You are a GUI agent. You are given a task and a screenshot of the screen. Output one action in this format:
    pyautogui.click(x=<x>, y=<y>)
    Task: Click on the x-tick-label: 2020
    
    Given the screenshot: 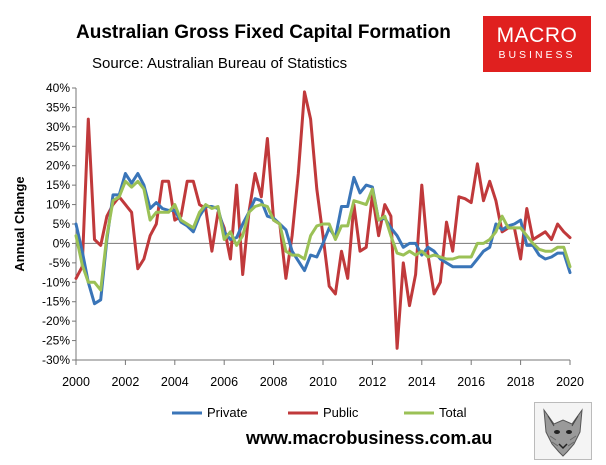 What is the action you would take?
    pyautogui.click(x=570, y=382)
    